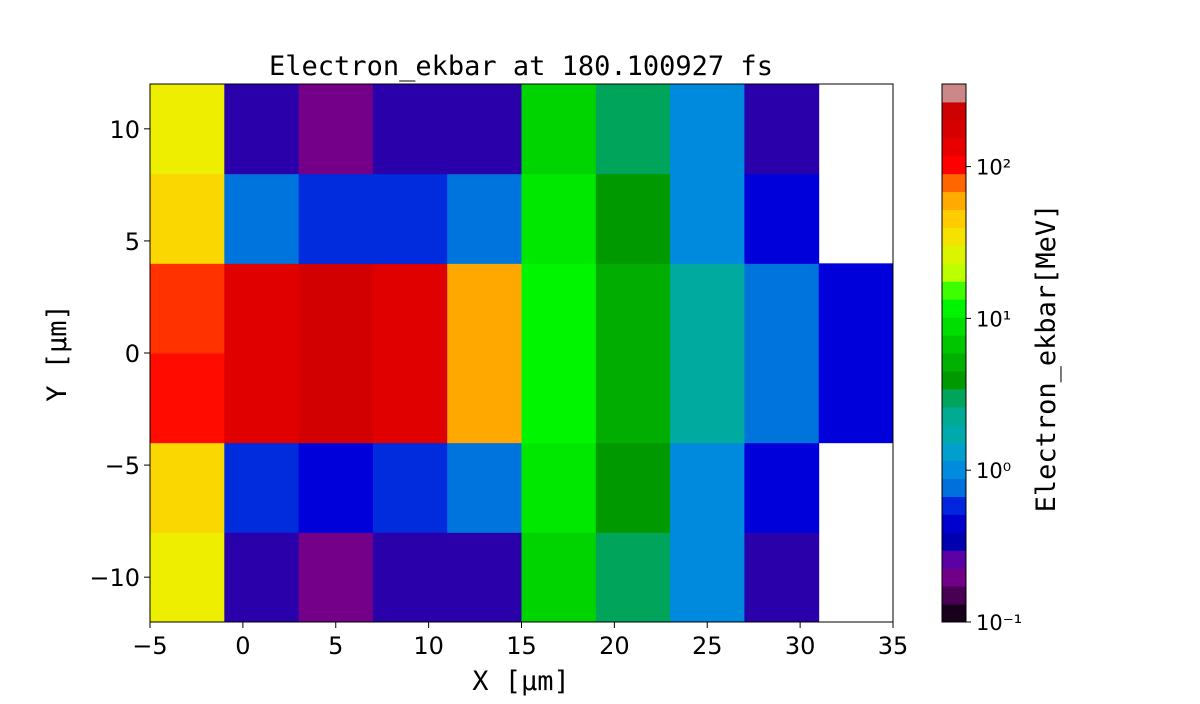 This screenshot has height=704, width=1200. I want to click on y-axis-label: Y [μm], so click(57, 353).